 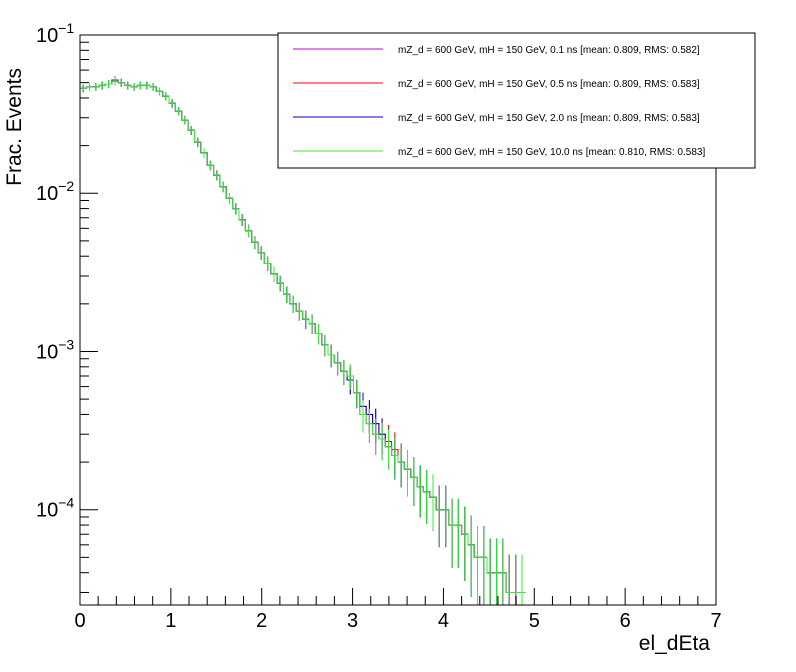 What do you see at coordinates (55, 508) in the screenshot?
I see `y-tick-label: 10⁻⁴` at bounding box center [55, 508].